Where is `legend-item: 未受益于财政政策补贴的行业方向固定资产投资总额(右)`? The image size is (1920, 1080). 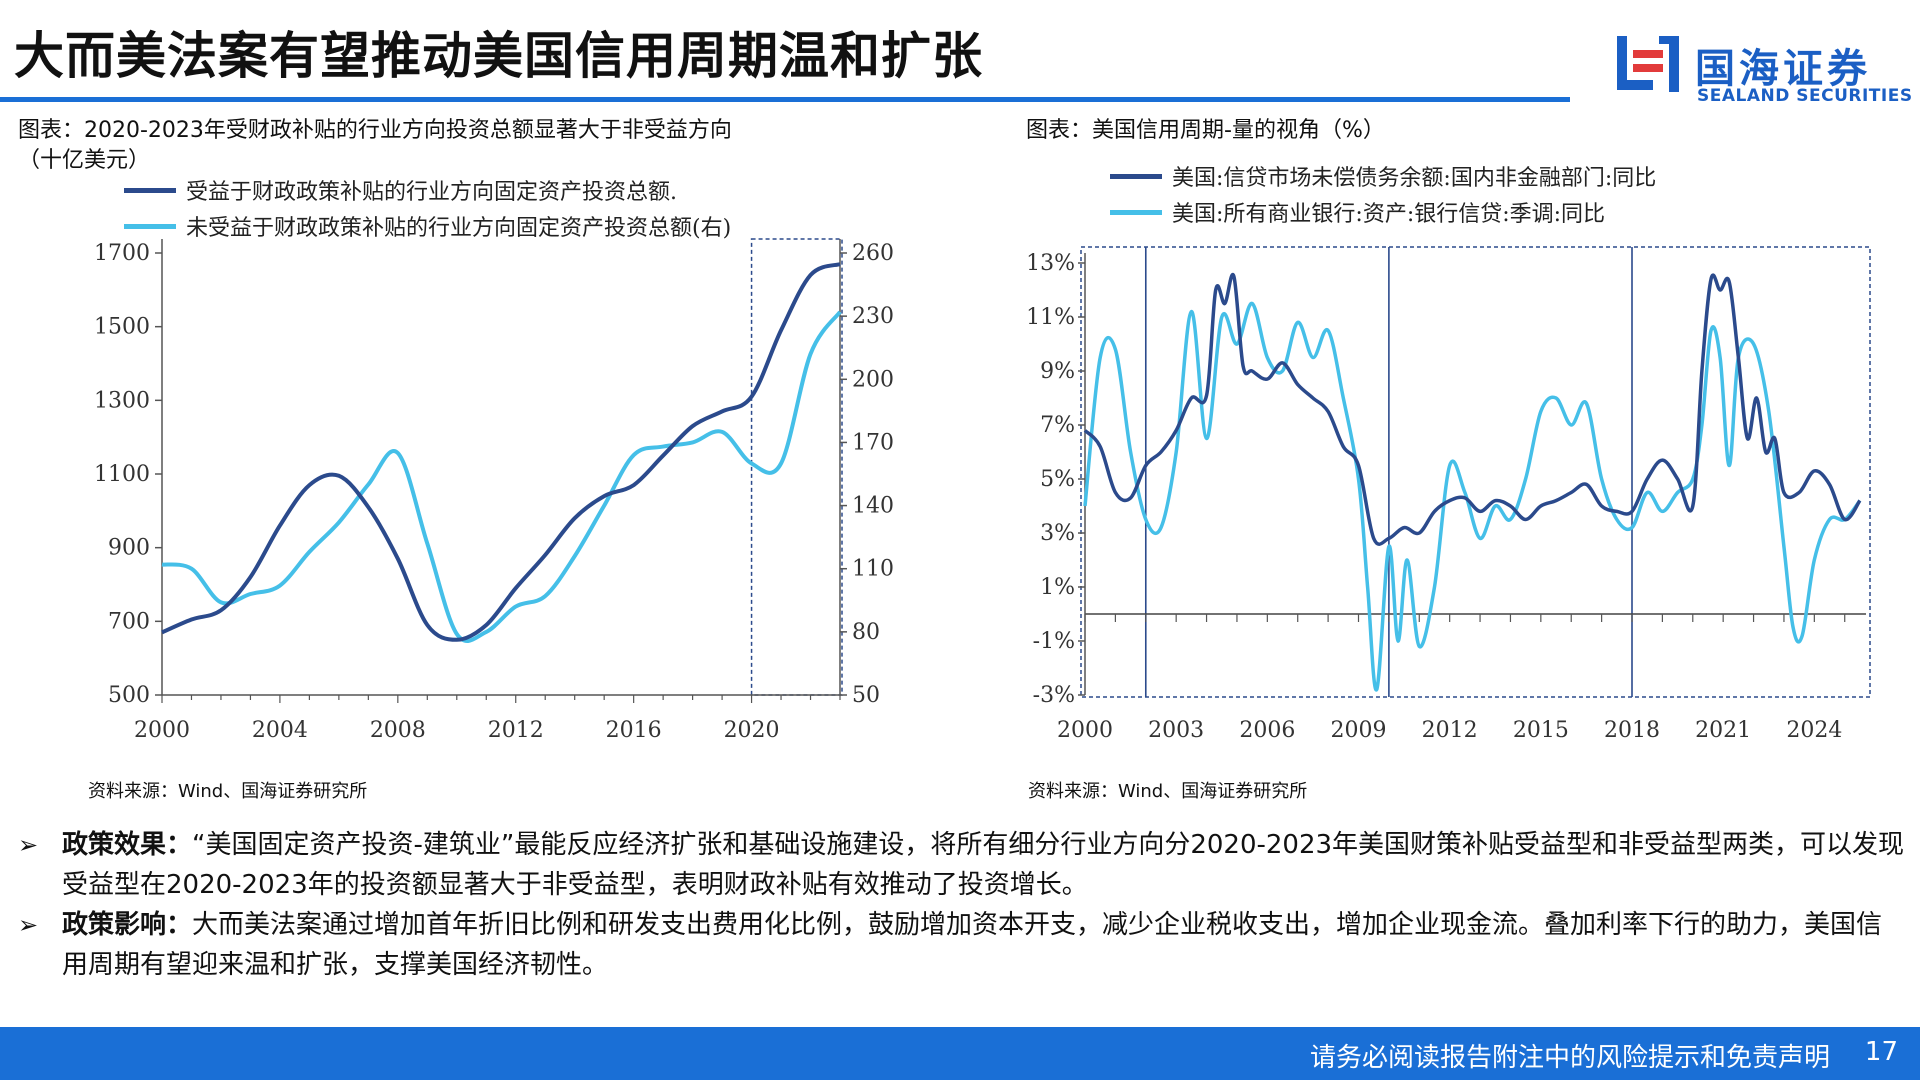 legend-item: 未受益于财政政策补贴的行业方向固定资产投资总额(右) is located at coordinates (427, 226).